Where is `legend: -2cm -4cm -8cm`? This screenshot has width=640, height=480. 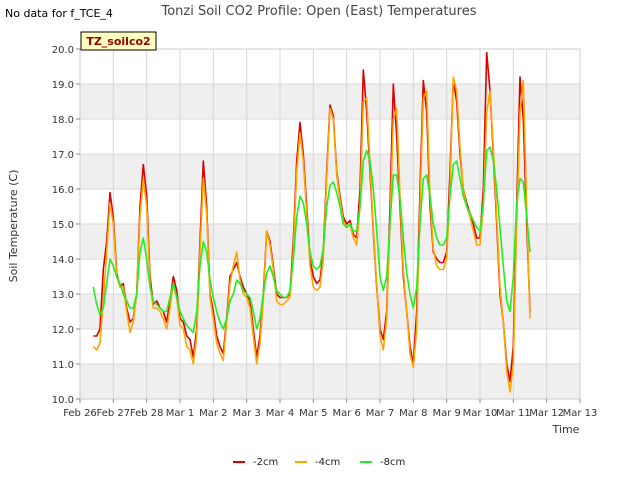 legend: -2cm -4cm -8cm is located at coordinates (319, 462).